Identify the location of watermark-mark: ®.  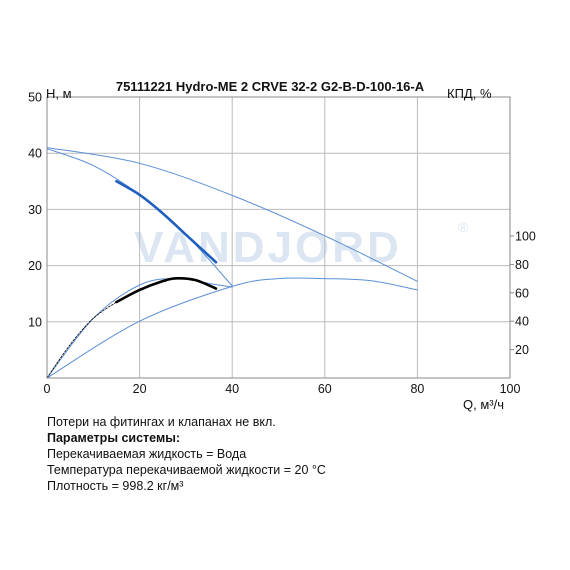
(463, 227).